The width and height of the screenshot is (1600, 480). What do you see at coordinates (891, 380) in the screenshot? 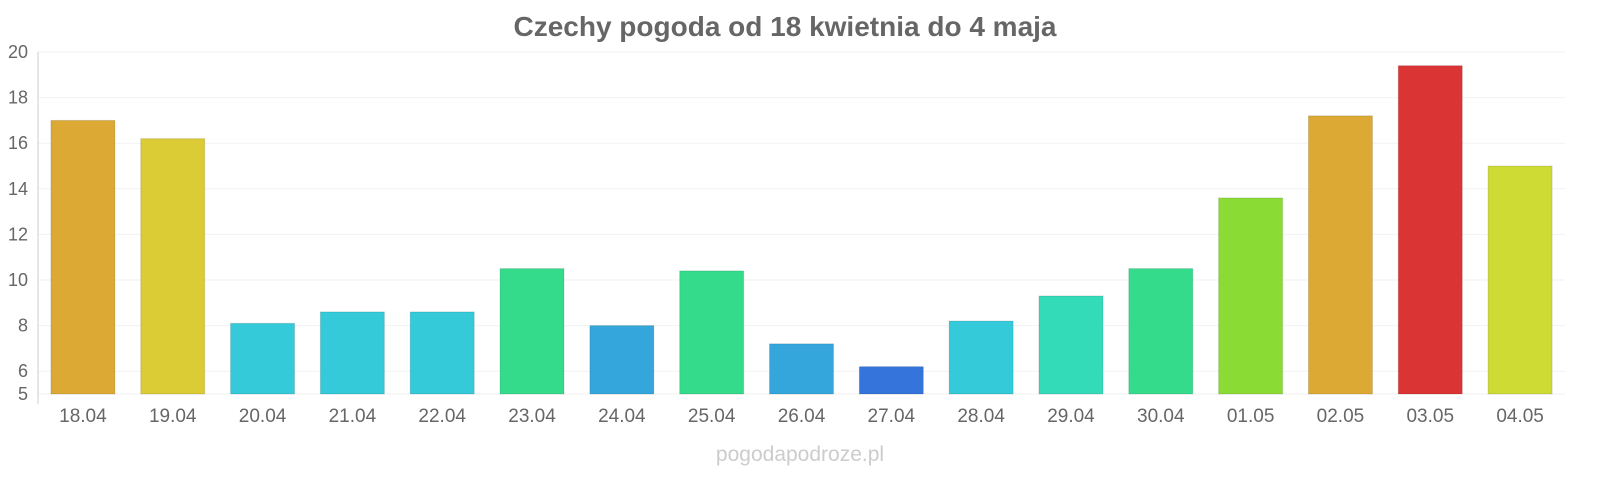
I see `bar-27.04` at bounding box center [891, 380].